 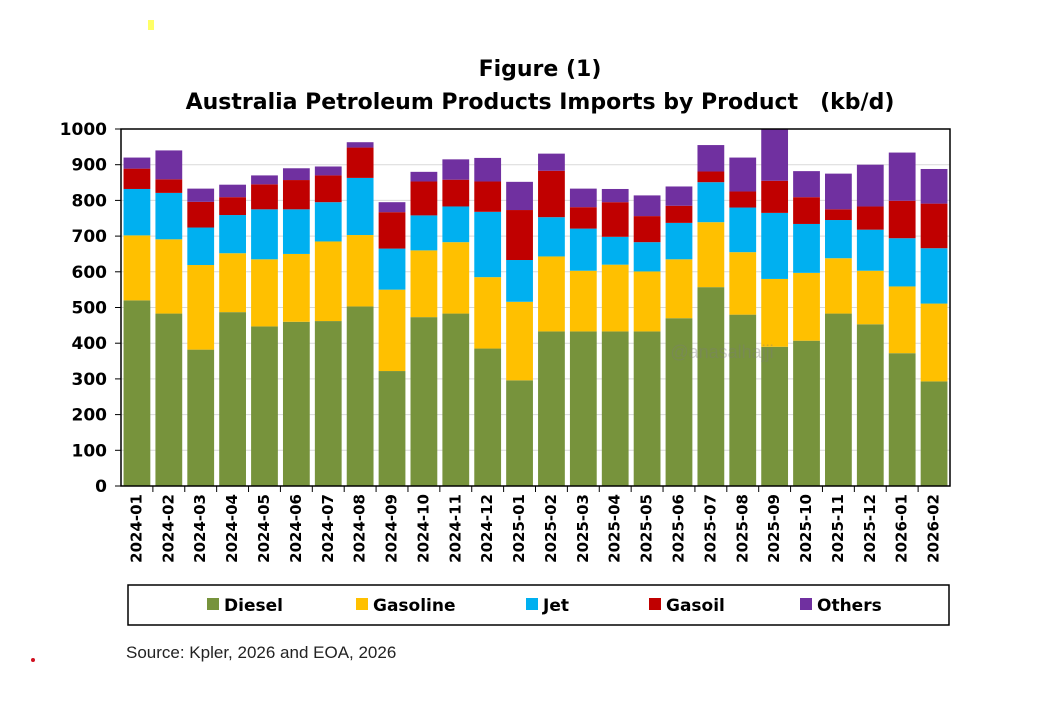 I want to click on source-note: Source: Kpler, 2026 and EOA, 2026, so click(x=261, y=652).